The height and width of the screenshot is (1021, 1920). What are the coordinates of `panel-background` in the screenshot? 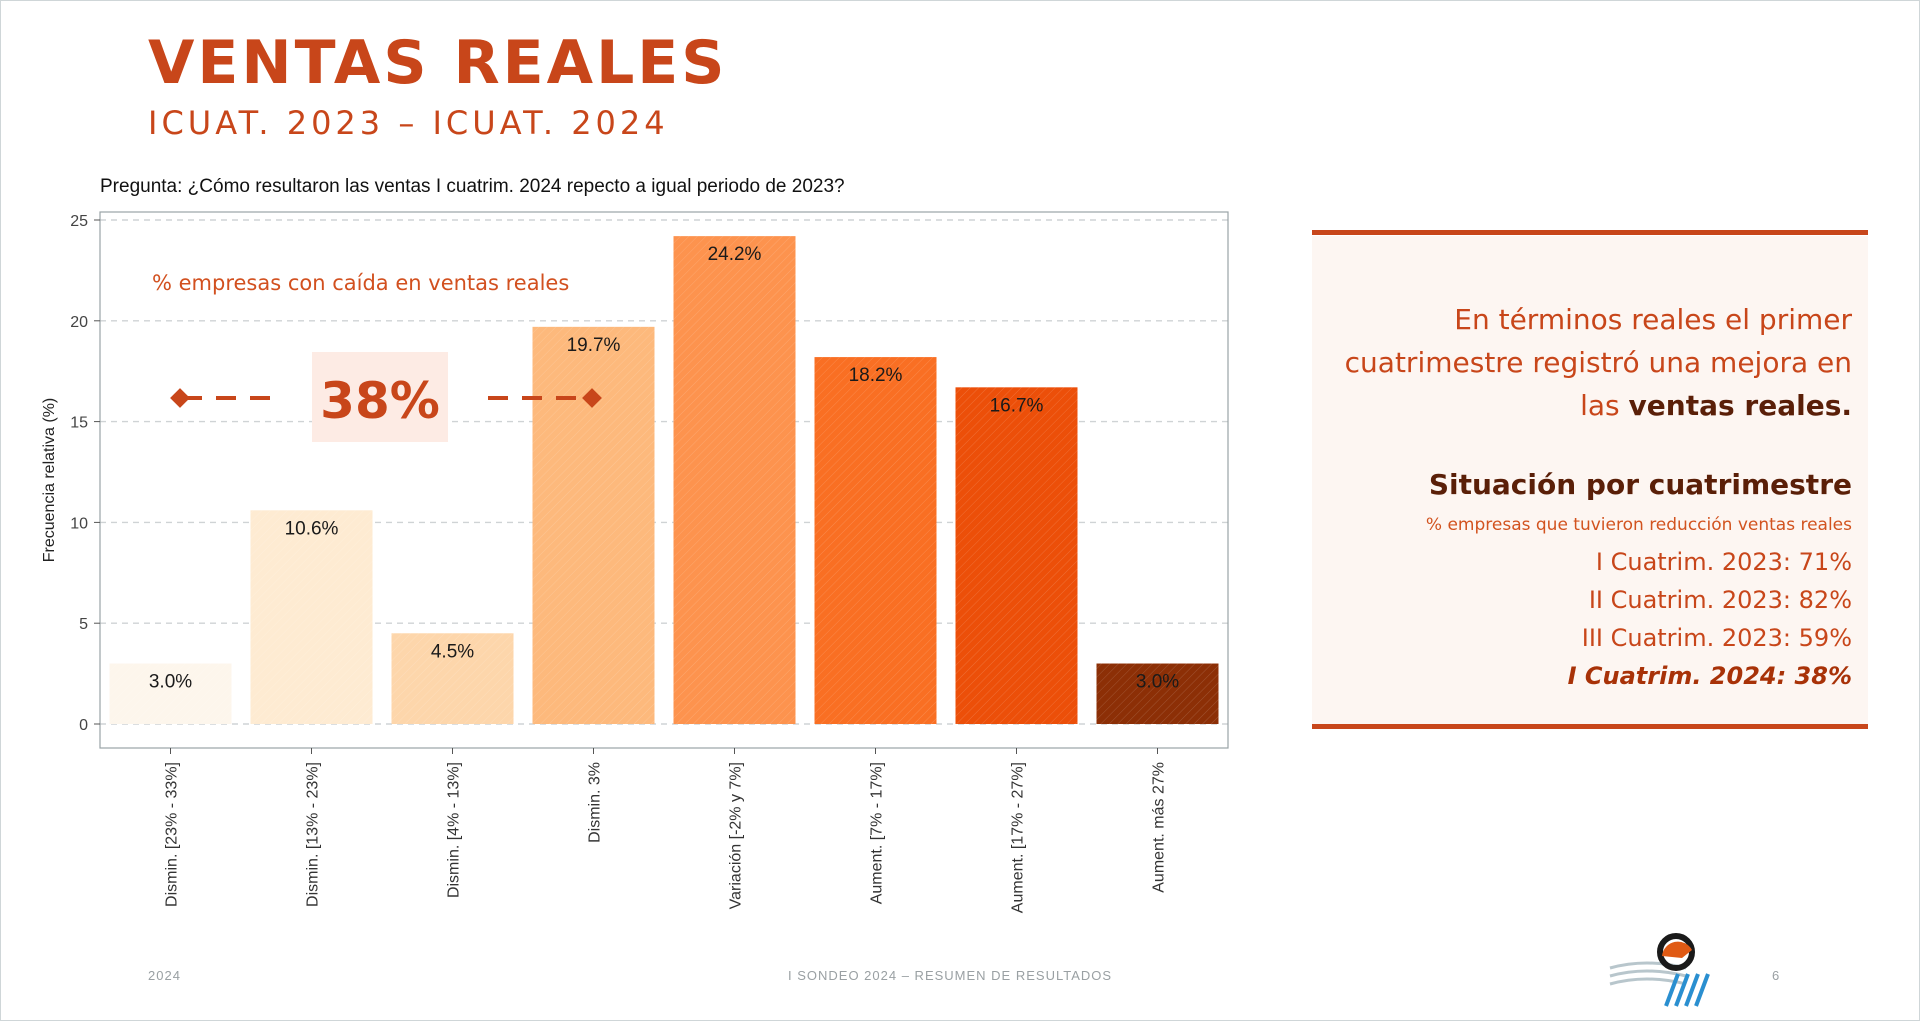 It's located at (1590, 480).